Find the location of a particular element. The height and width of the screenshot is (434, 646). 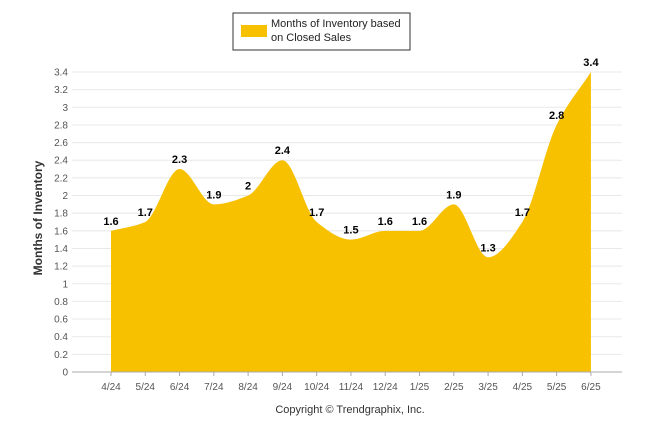

x-tick-label: 12/24 is located at coordinates (385, 387).